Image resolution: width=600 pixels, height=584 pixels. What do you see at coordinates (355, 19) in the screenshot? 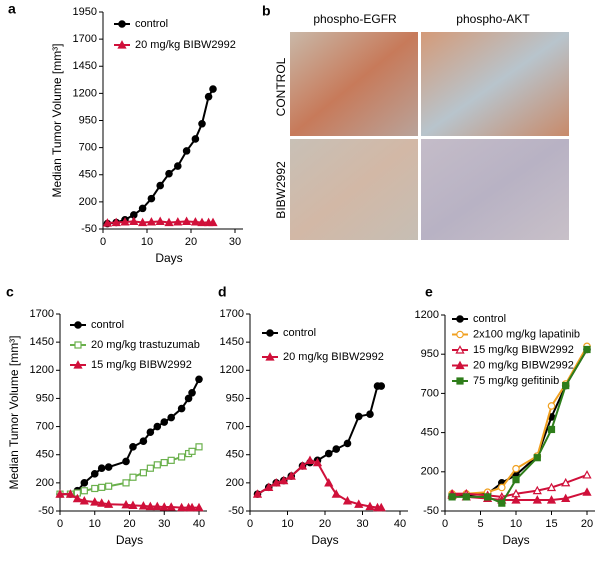
I see `column-label: phospho-EGFR` at bounding box center [355, 19].